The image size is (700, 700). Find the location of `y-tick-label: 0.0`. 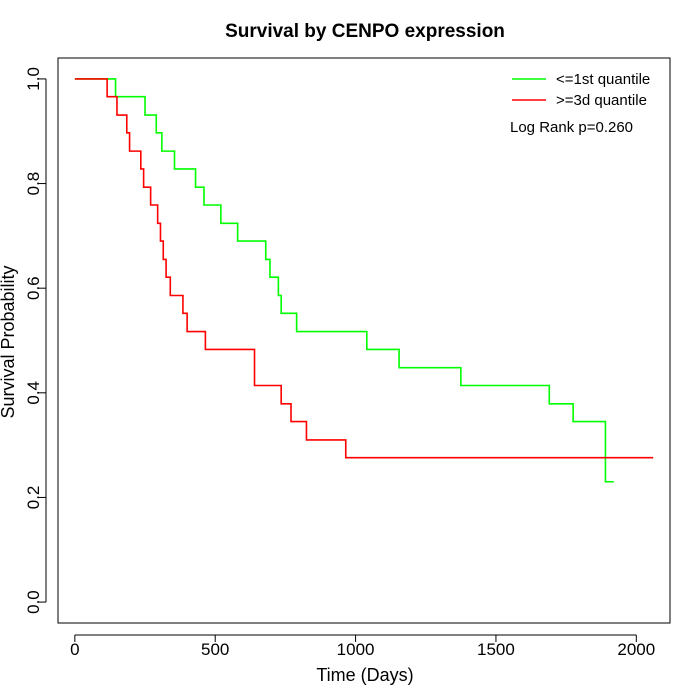

y-tick-label: 0.0 is located at coordinates (33, 602).